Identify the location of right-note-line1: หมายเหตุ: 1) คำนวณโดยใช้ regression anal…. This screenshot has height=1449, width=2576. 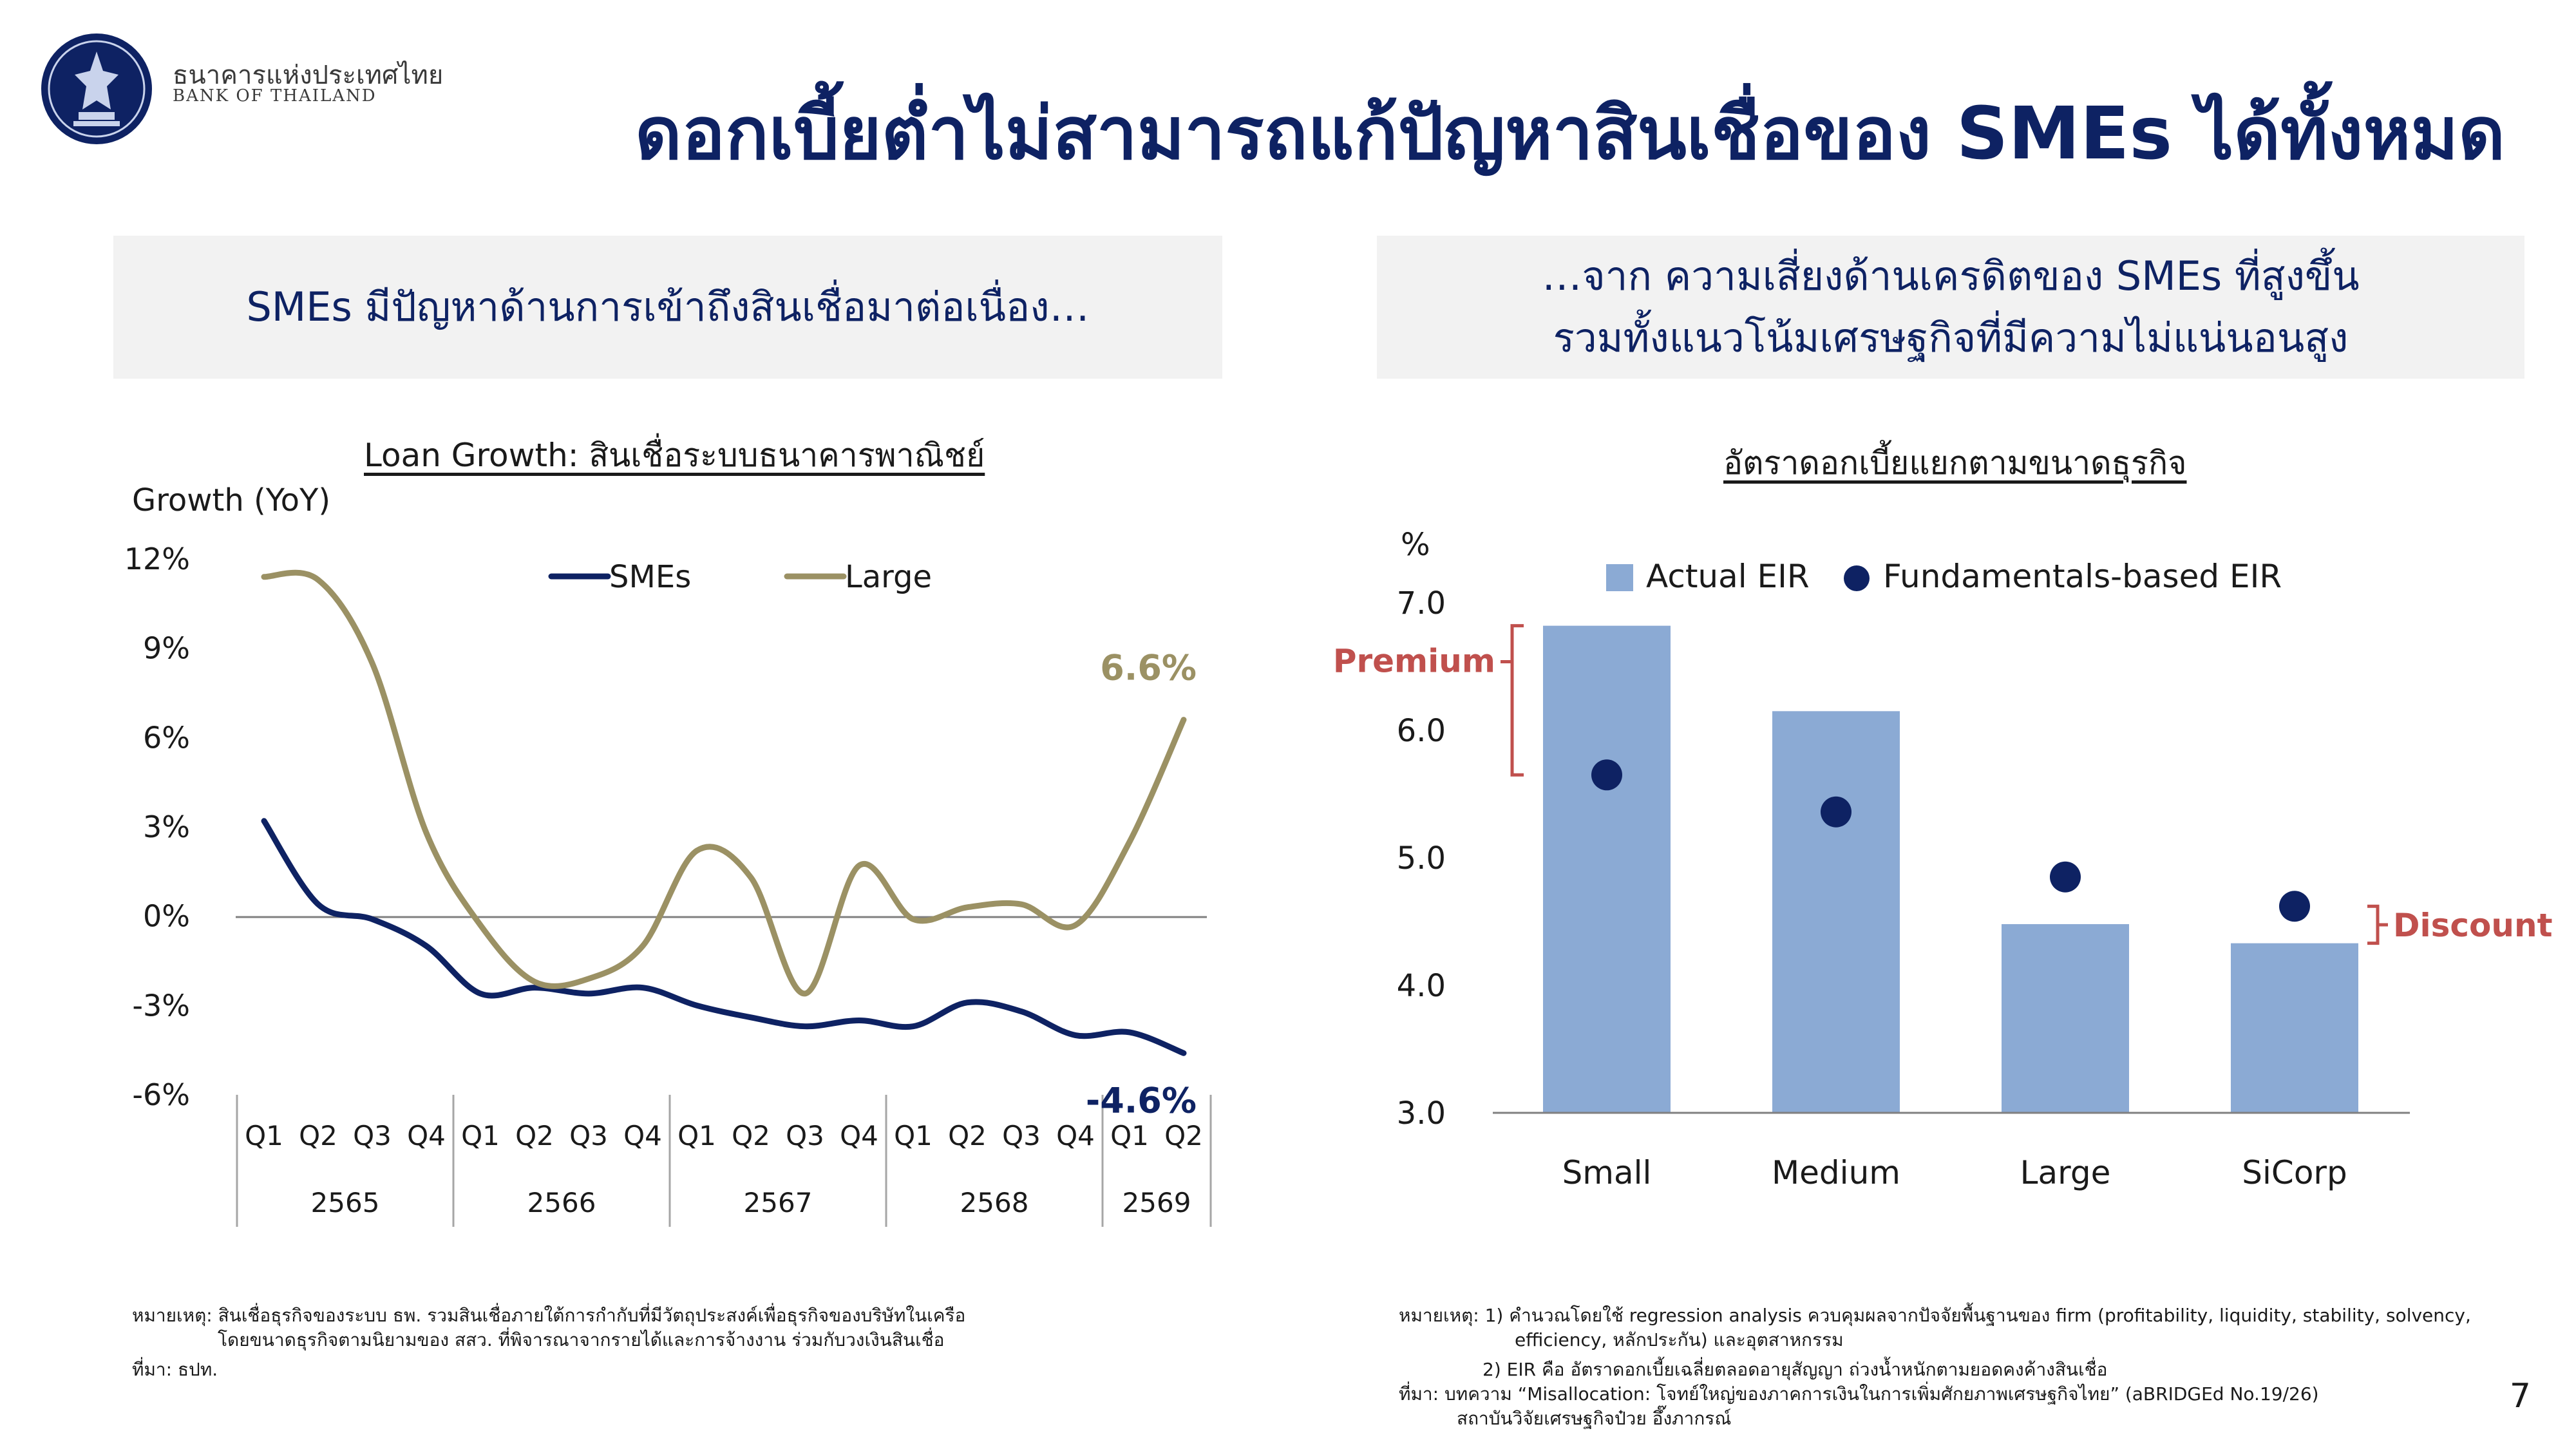
(1935, 1316).